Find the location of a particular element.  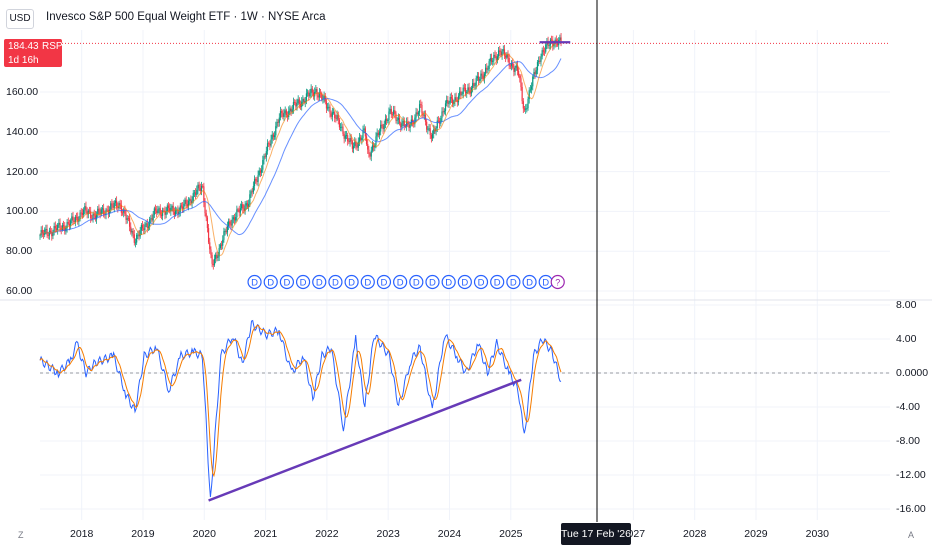

currency-label: USD is located at coordinates (20, 19).